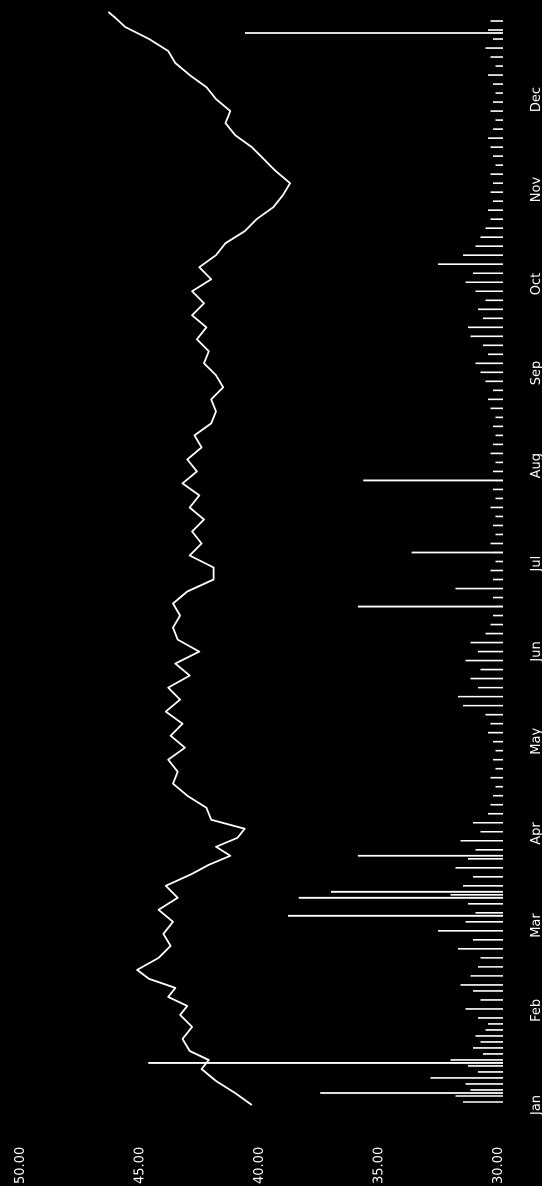  Describe the element at coordinates (535, 284) in the screenshot. I see `x-tick-label: Oct` at that location.